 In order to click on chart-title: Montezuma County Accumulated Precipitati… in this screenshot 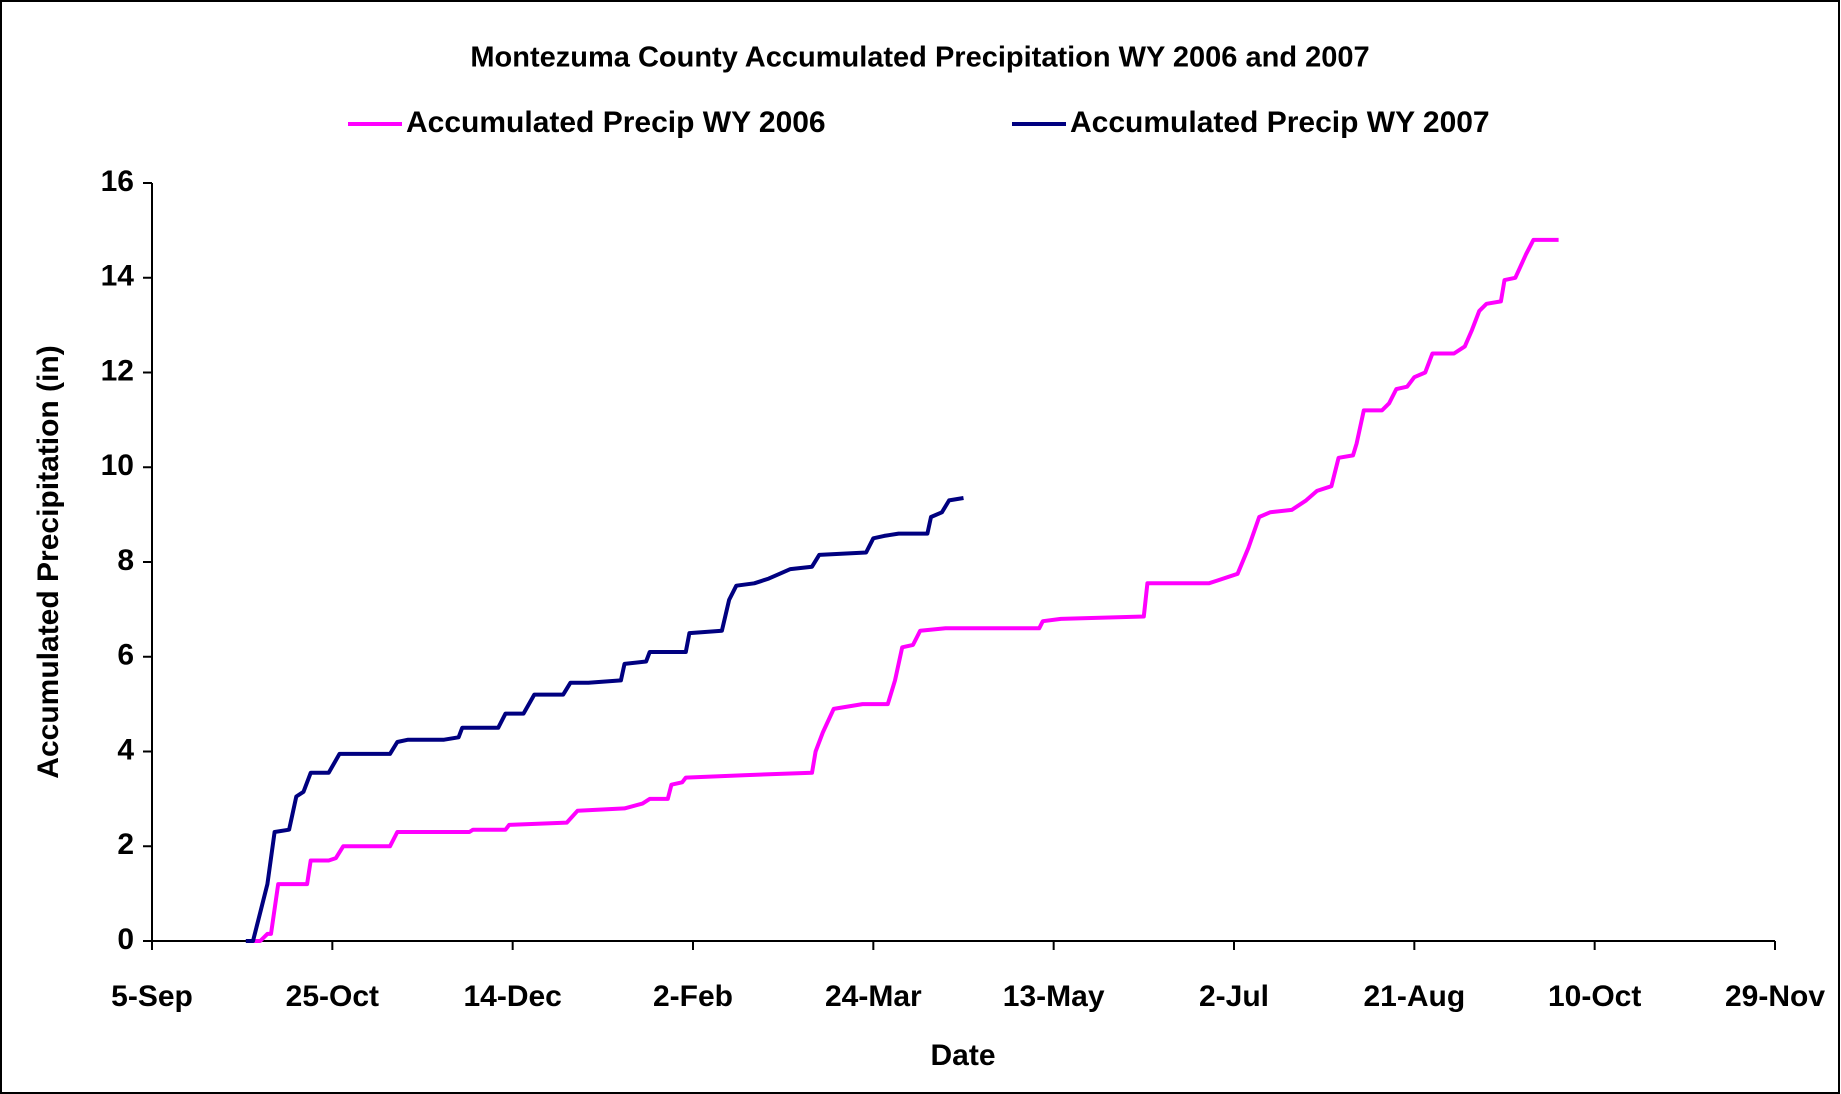, I will do `click(919, 58)`.